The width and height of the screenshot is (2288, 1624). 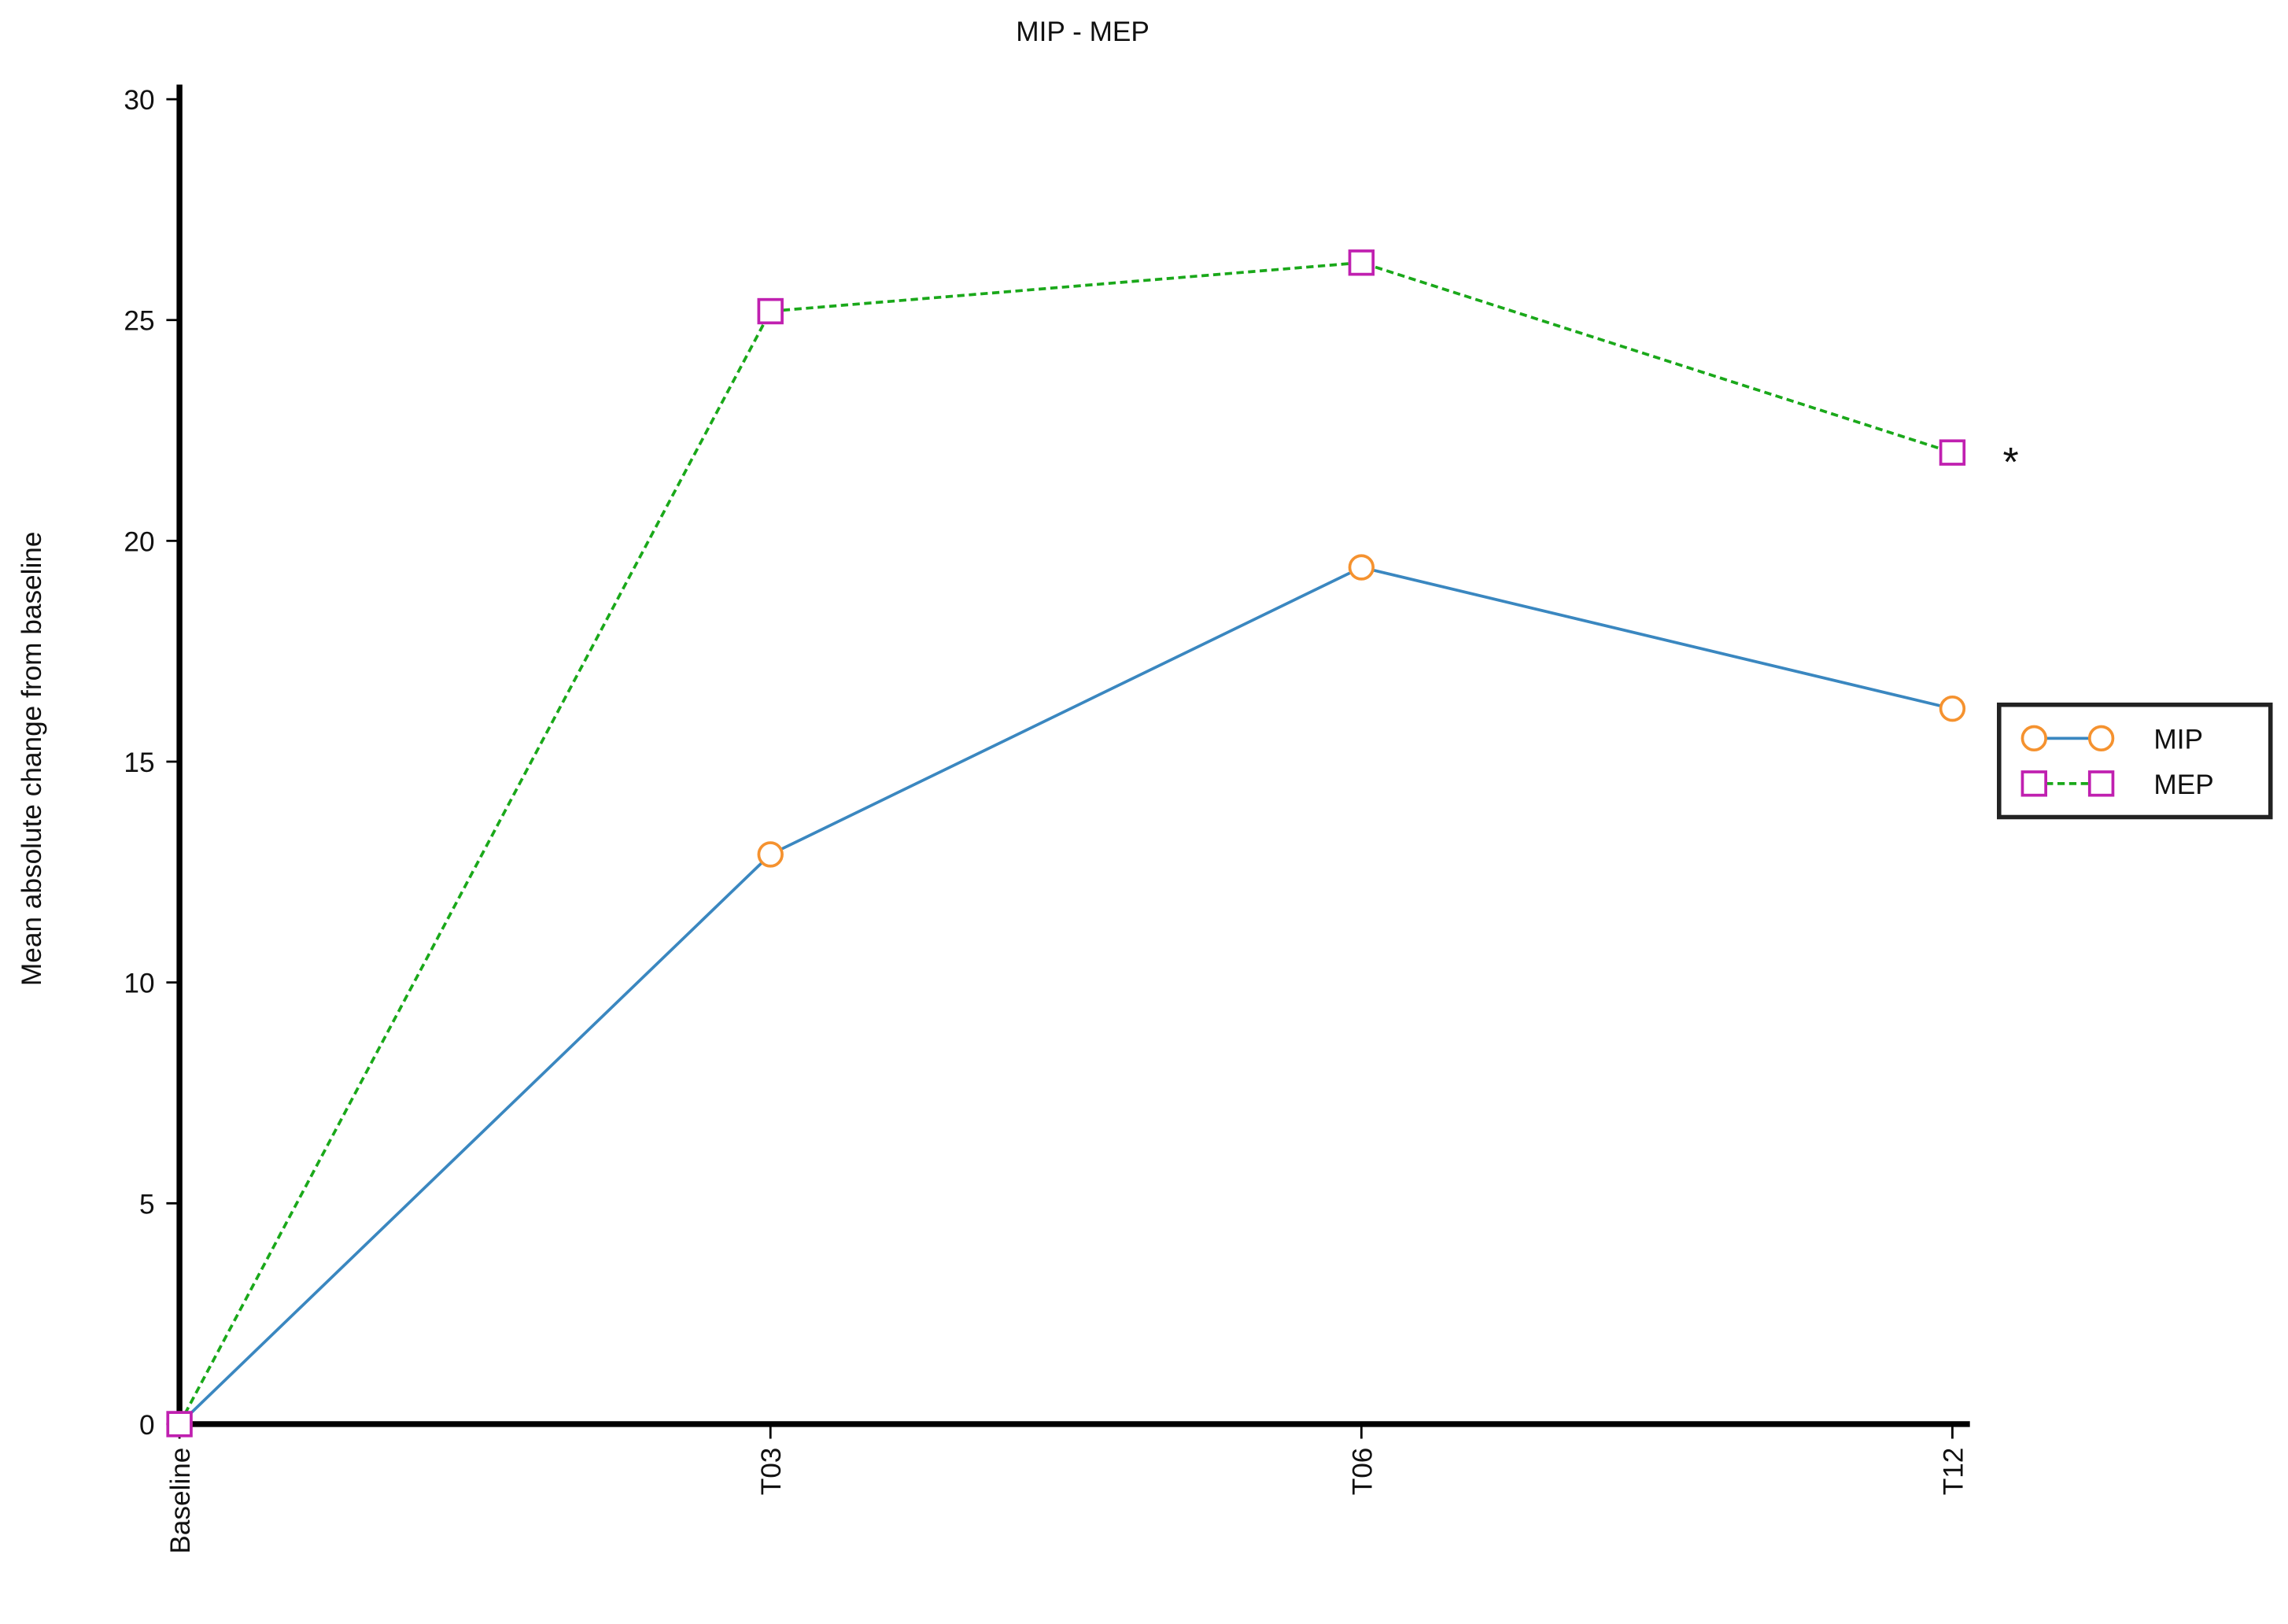 I want to click on y-tick-label: 10, so click(x=139, y=984).